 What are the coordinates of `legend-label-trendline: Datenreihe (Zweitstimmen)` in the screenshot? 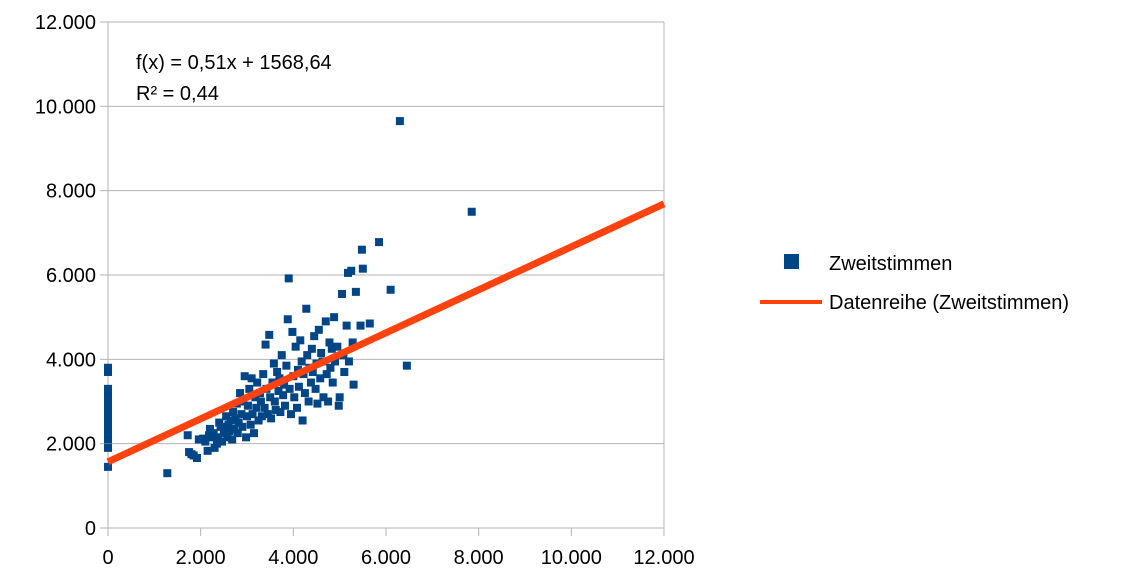 It's located at (949, 303).